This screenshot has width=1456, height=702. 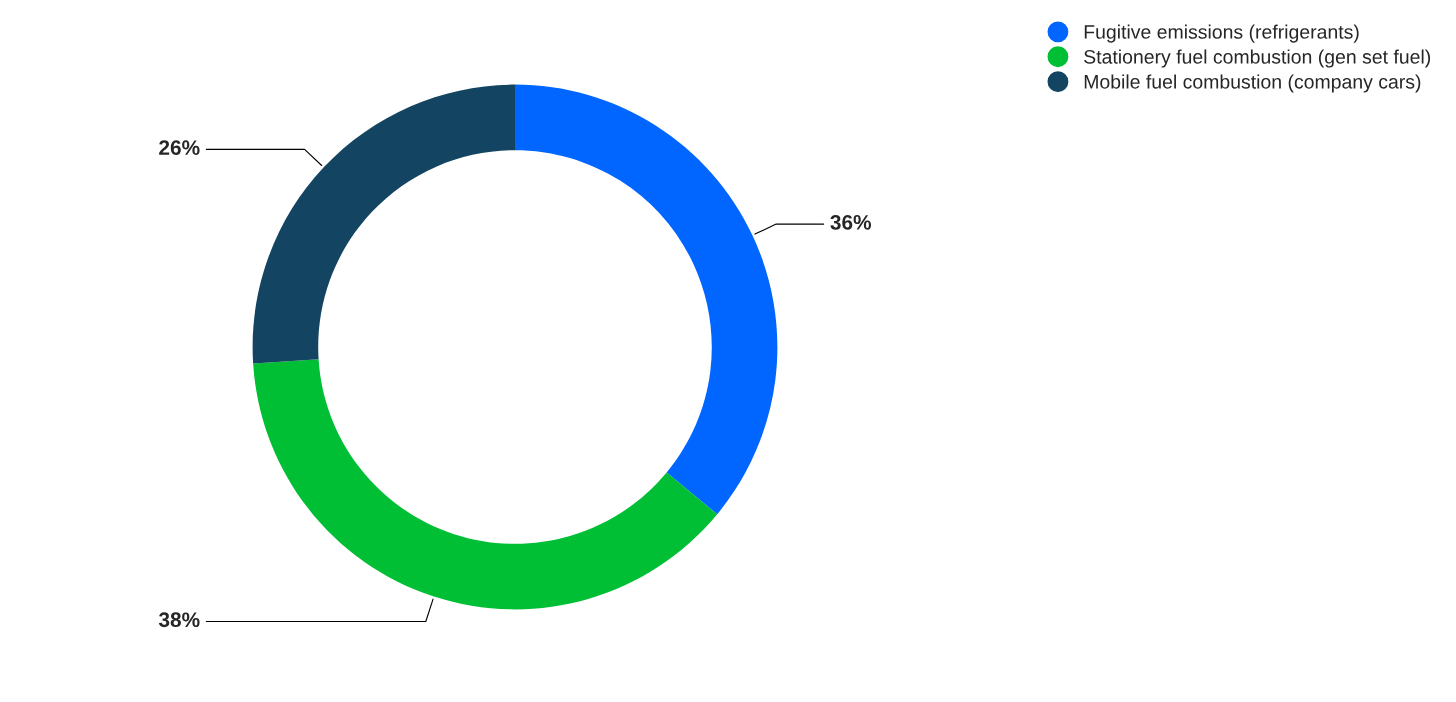 I want to click on legend-label: Stationery fuel combustion (gen set fuel), so click(x=1257, y=58).